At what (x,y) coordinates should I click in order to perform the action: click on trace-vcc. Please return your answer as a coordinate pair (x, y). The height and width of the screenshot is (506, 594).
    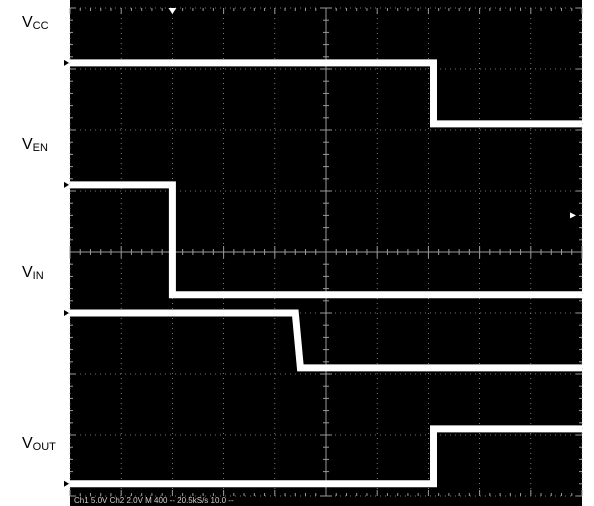
    Looking at the image, I should click on (326, 93).